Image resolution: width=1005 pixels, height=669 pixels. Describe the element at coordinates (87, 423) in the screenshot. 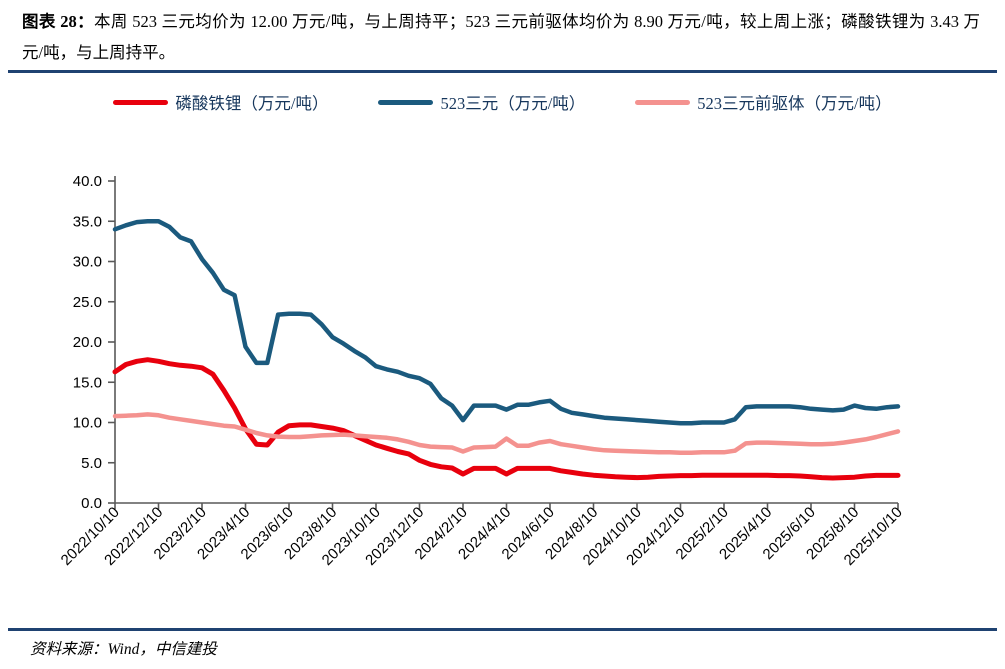

I see `y-axis-label: 10.0` at that location.